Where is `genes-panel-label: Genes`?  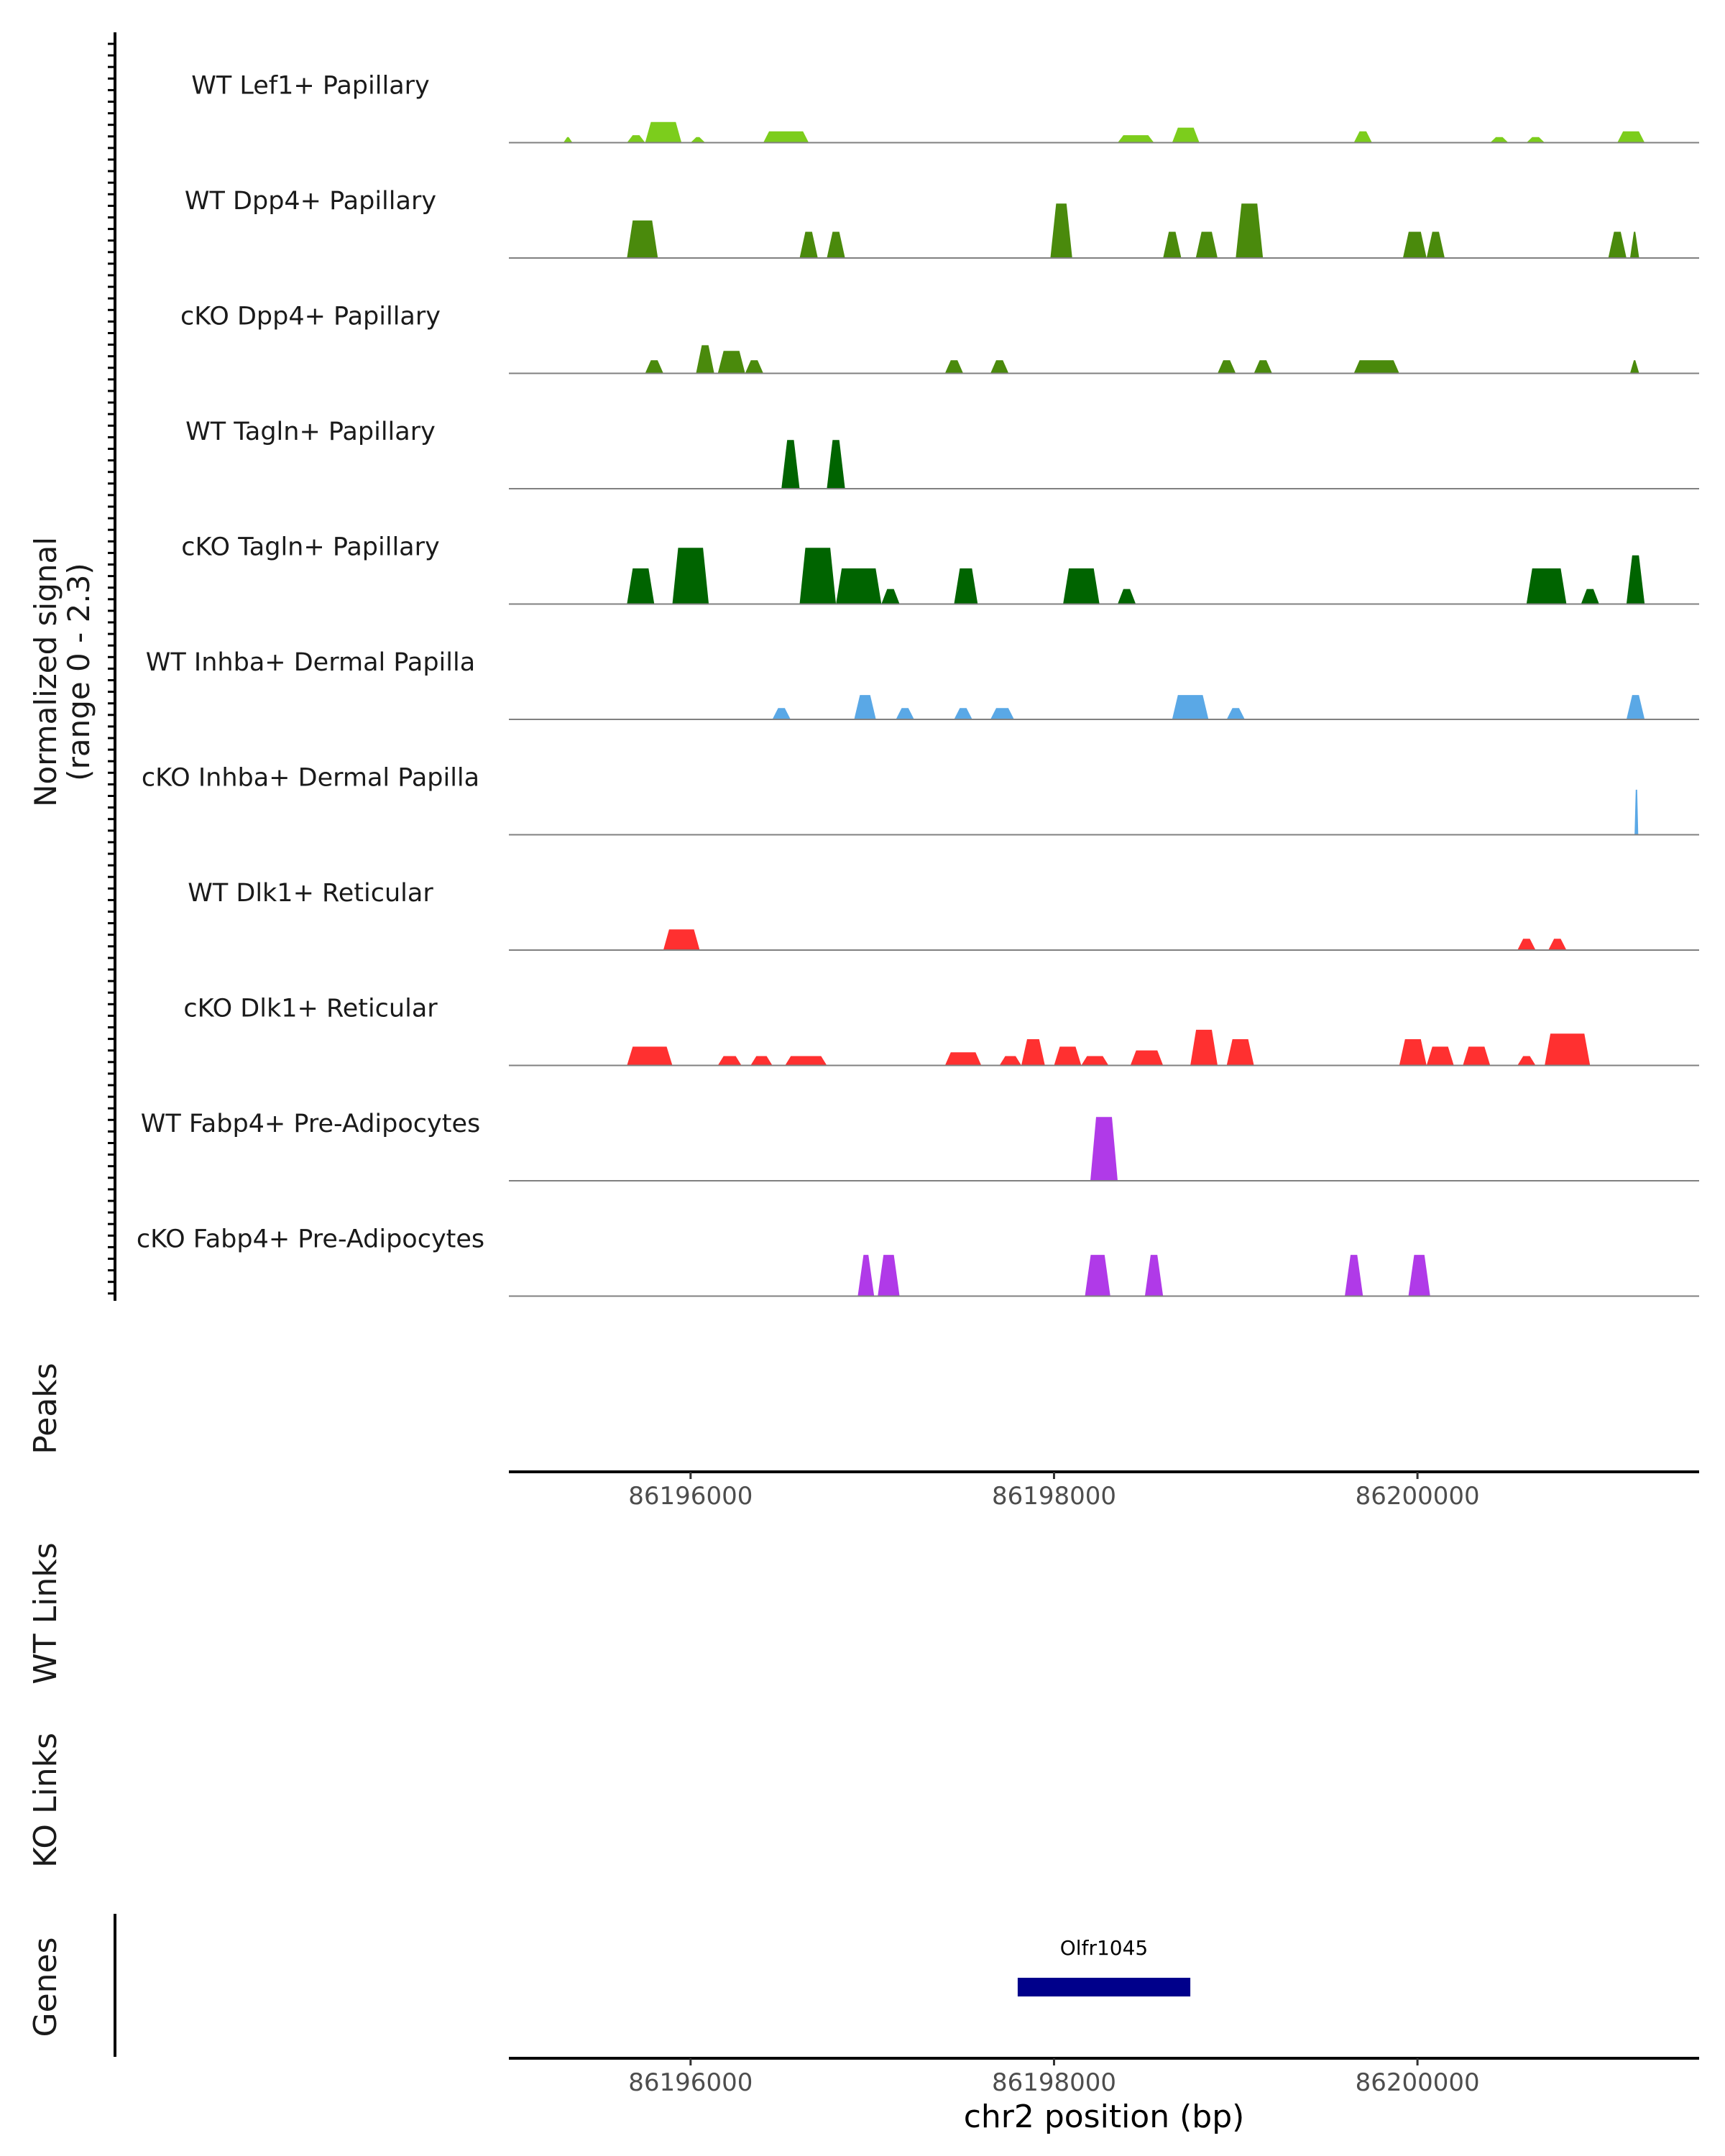
genes-panel-label: Genes is located at coordinates (45, 1987).